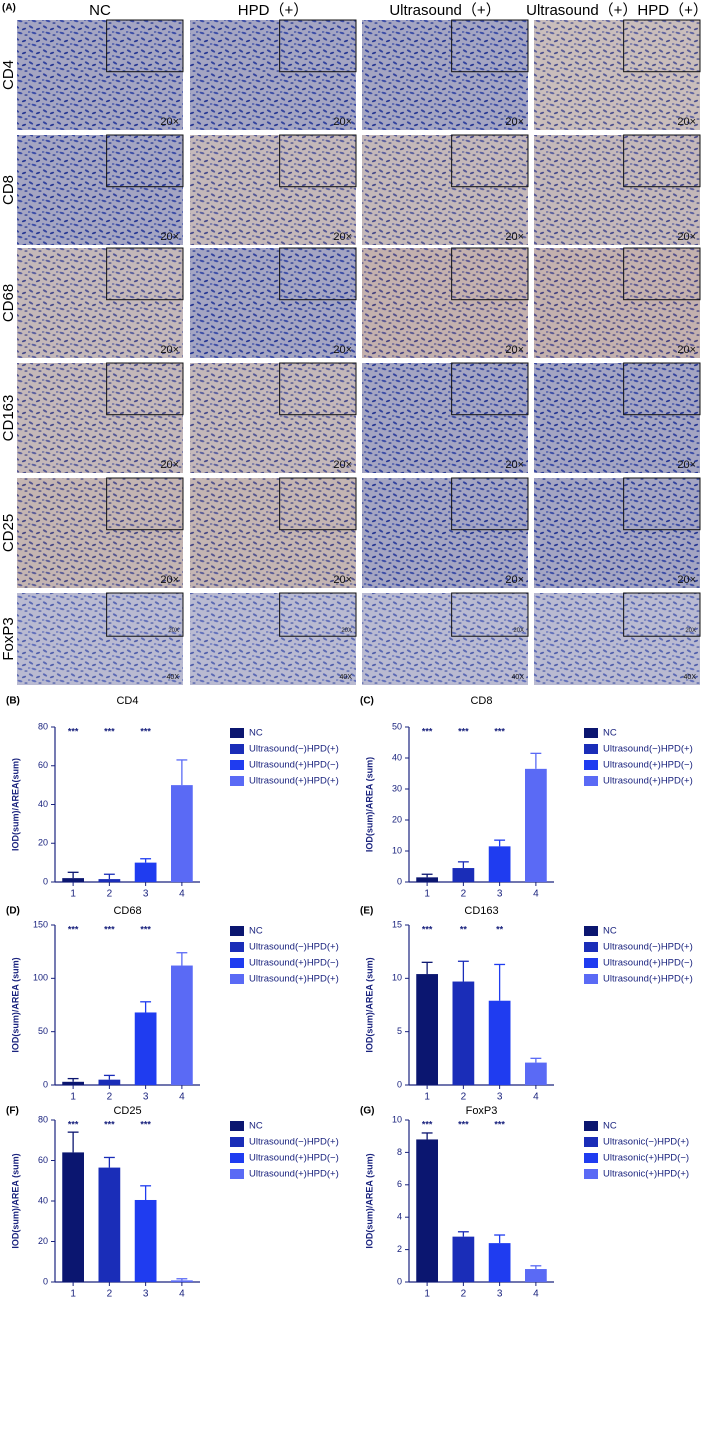 This screenshot has height=1432, width=709. Describe the element at coordinates (464, 929) in the screenshot. I see `significance: **` at that location.